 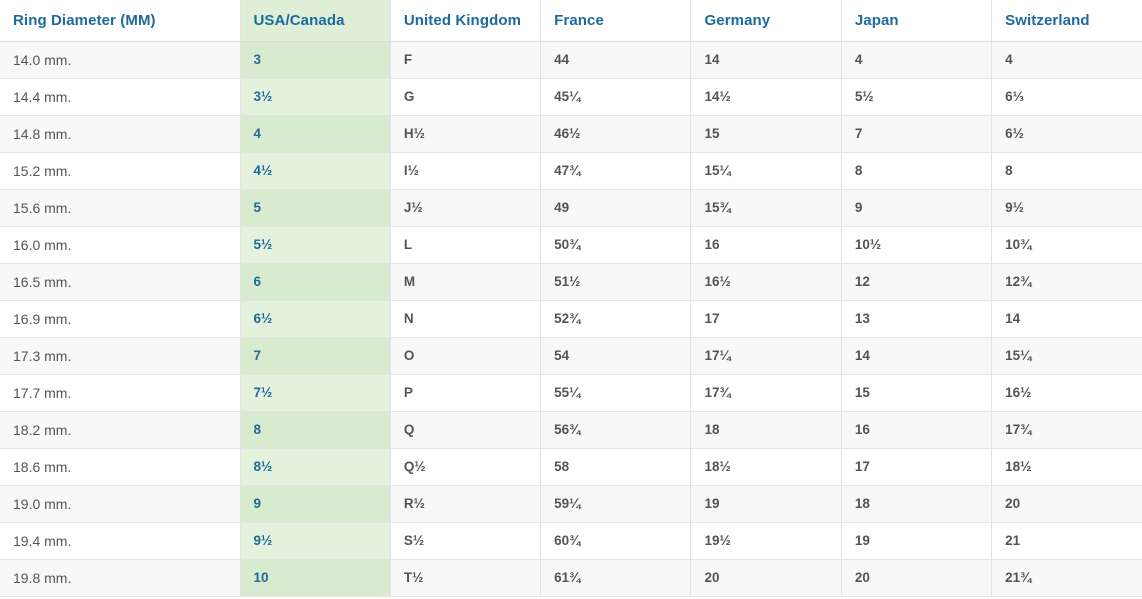 What do you see at coordinates (120, 356) in the screenshot?
I see `cell-ring-diameter: 17.3 mm.` at bounding box center [120, 356].